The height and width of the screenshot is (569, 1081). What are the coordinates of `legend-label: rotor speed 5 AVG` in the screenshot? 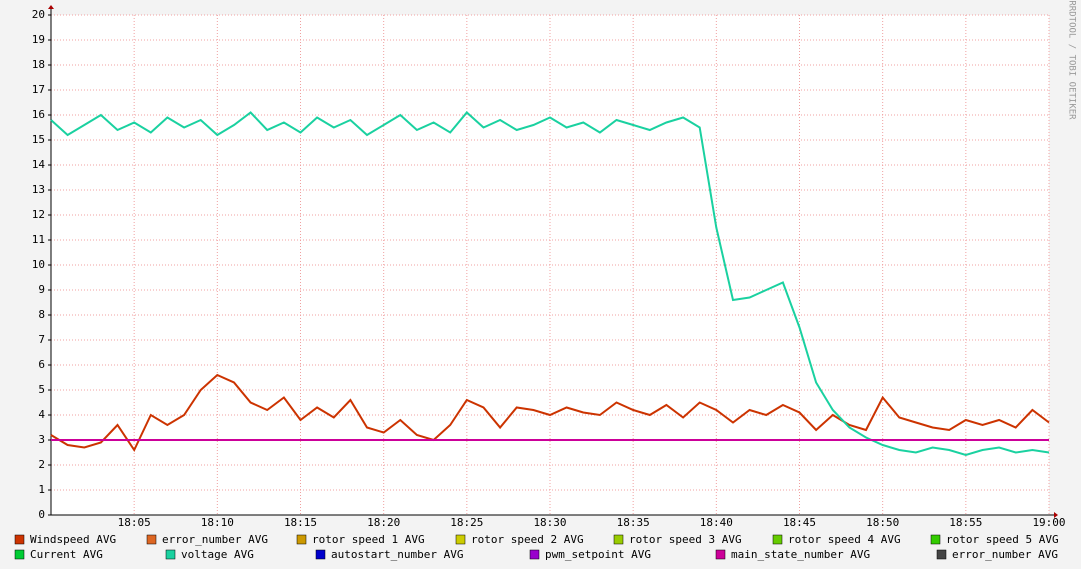 It's located at (1002, 539).